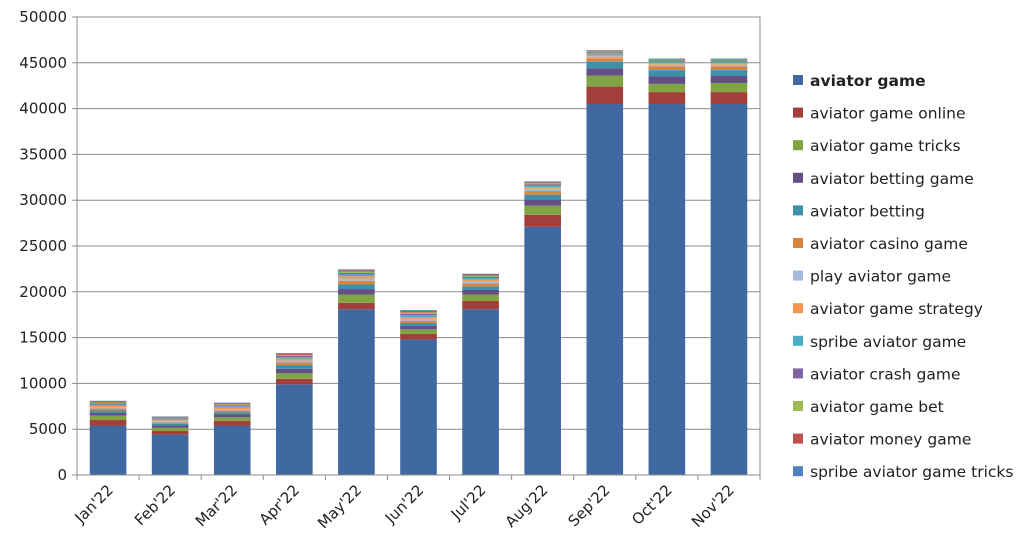 This screenshot has width=1024, height=552. Describe the element at coordinates (62, 475) in the screenshot. I see `y-tick-label: 0` at that location.